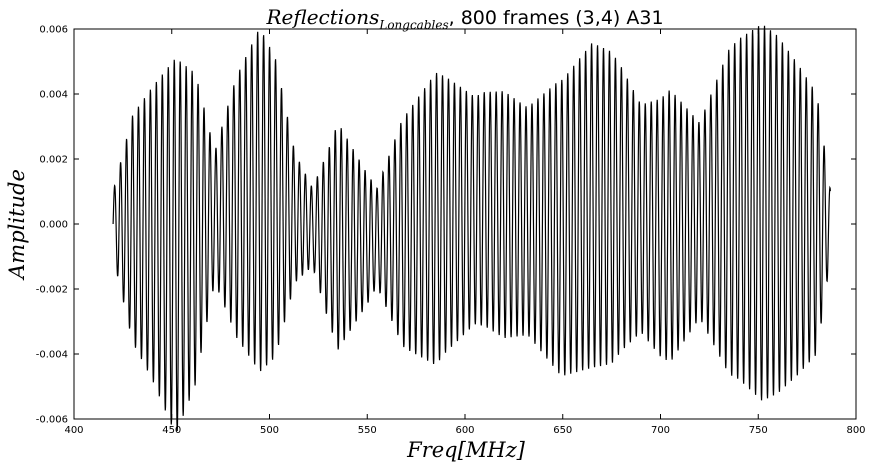 This screenshot has height=469, width=873. What do you see at coordinates (413, 25) in the screenshot?
I see `title-math-sub: Longcables` at bounding box center [413, 25].